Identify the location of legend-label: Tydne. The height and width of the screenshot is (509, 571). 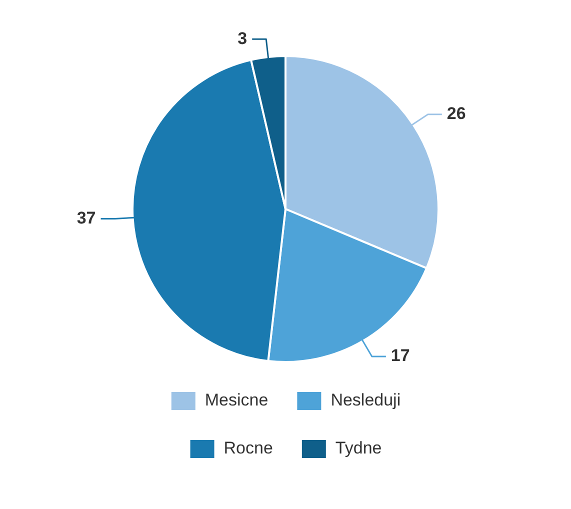
(358, 448).